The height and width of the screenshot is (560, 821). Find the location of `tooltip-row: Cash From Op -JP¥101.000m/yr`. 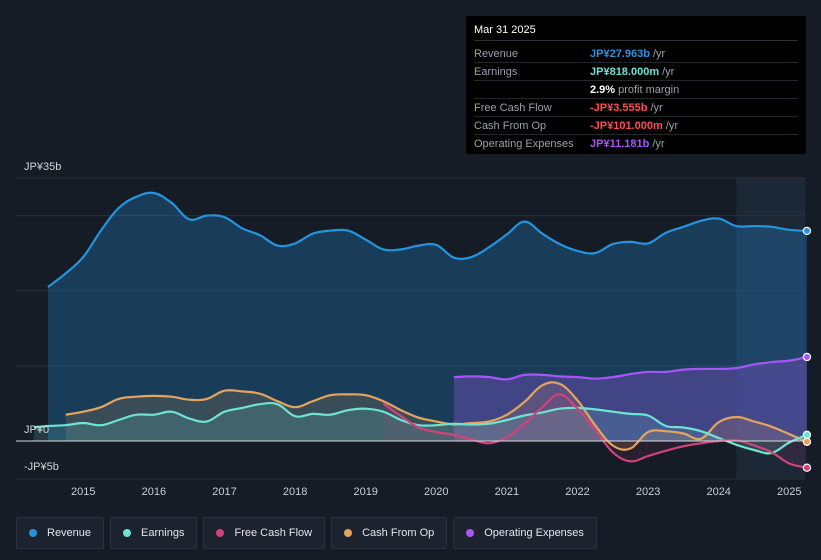

tooltip-row: Cash From Op -JP¥101.000m/yr is located at coordinates (636, 126).